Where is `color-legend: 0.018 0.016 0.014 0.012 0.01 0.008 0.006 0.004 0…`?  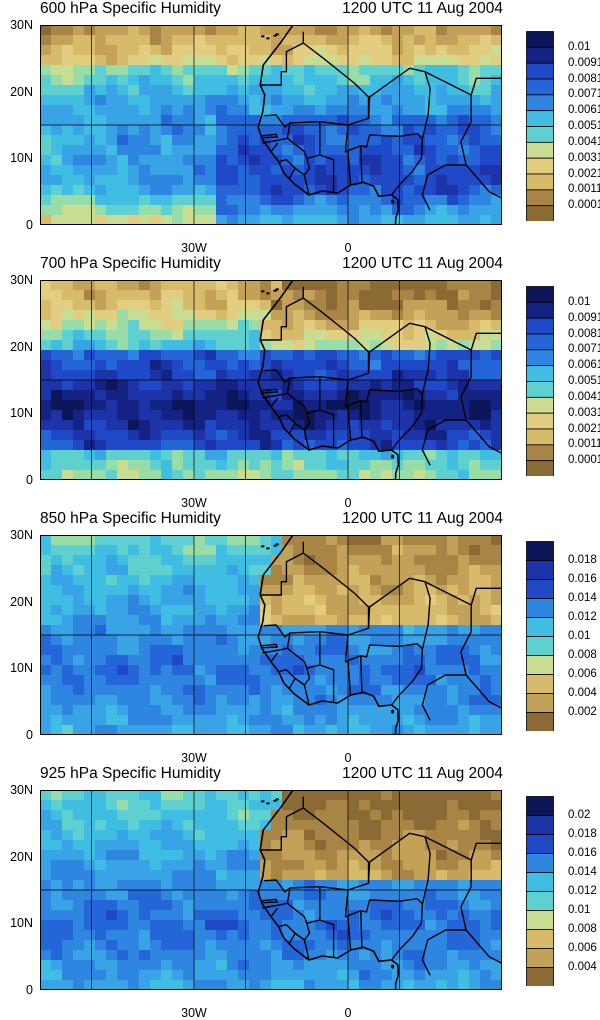
color-legend: 0.018 0.016 0.014 0.012 0.01 0.008 0.006 0.004 0… is located at coordinates (563, 636).